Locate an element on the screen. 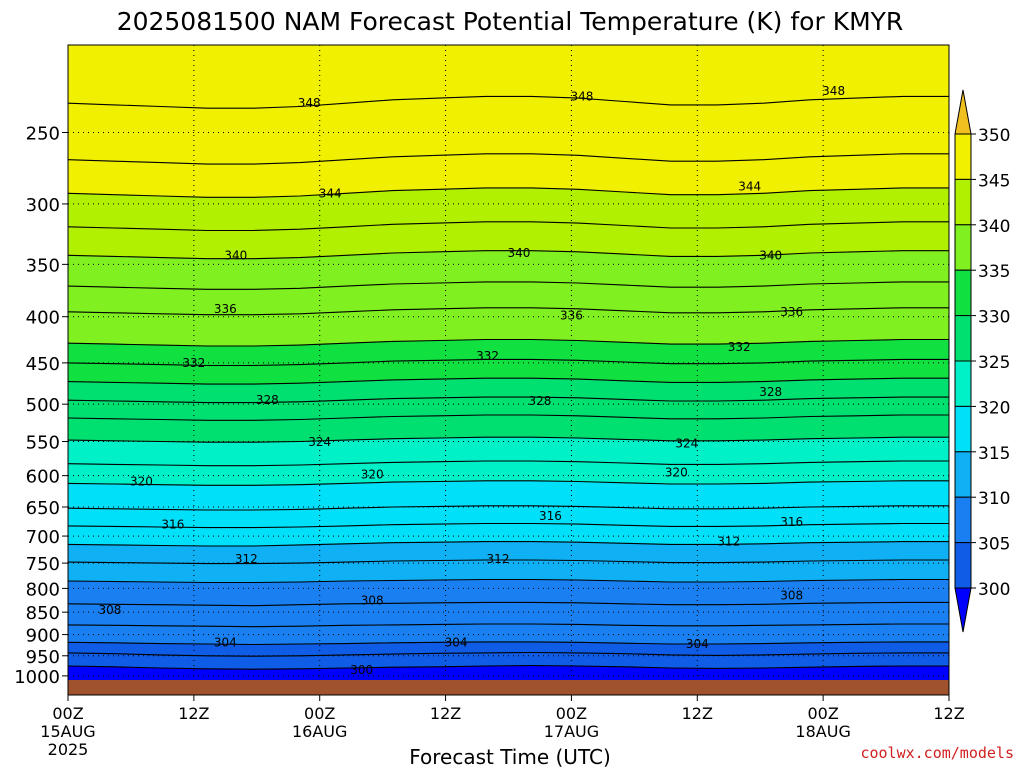 This screenshot has width=1024, height=768. x-date-label-4: 17AUG is located at coordinates (571, 731).